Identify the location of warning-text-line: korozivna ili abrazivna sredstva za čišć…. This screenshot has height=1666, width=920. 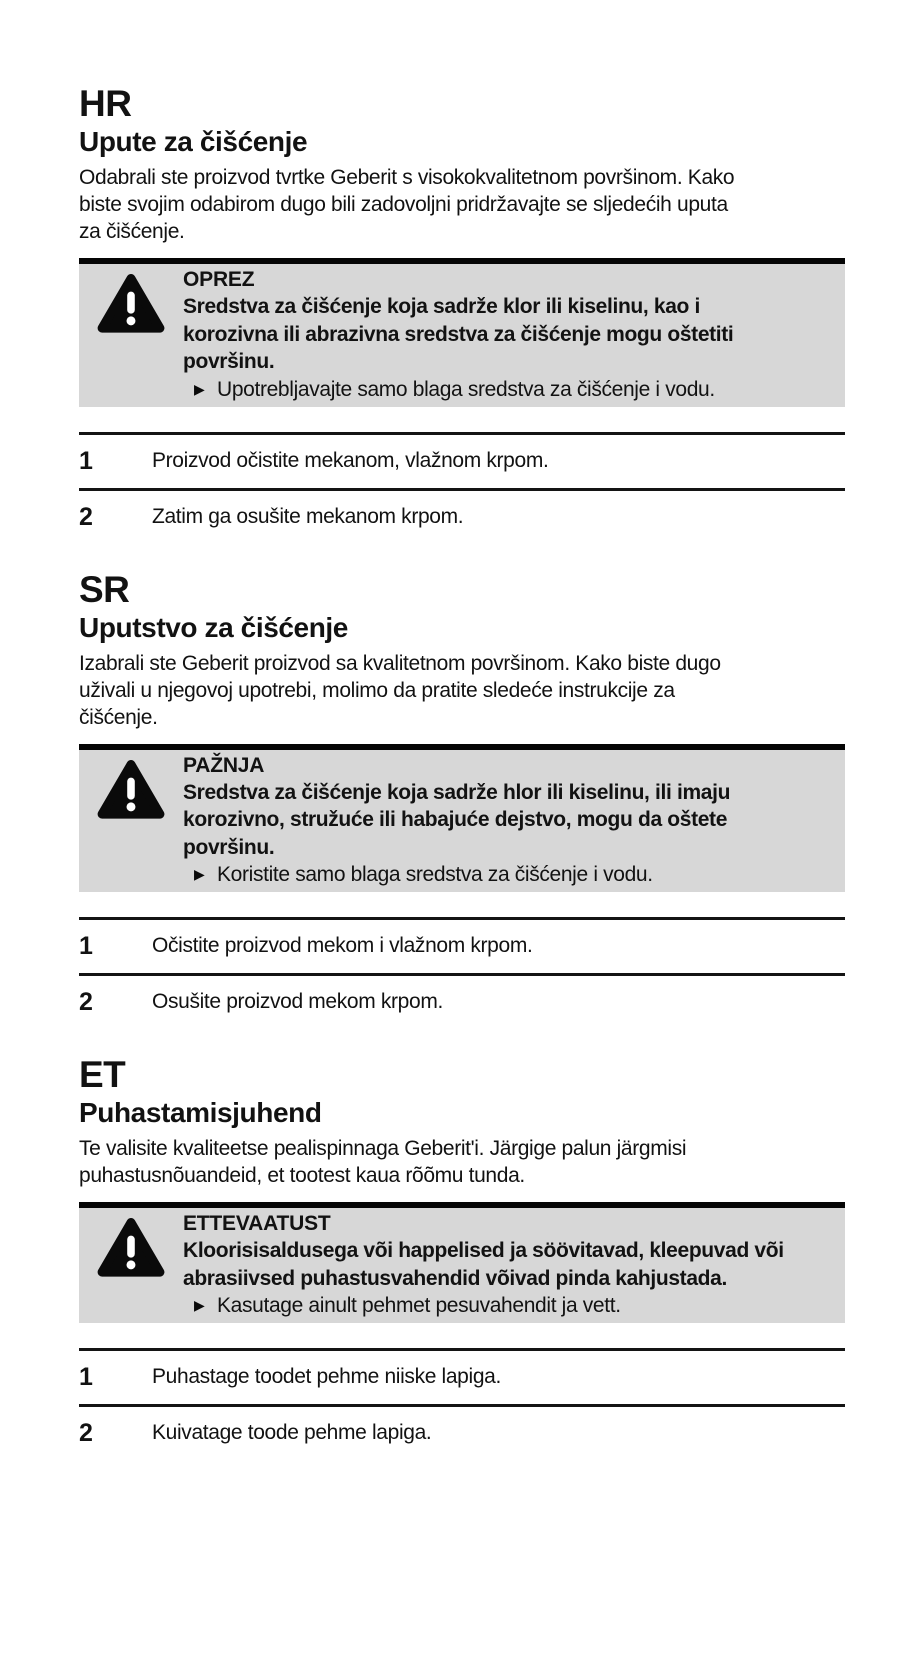
(458, 334).